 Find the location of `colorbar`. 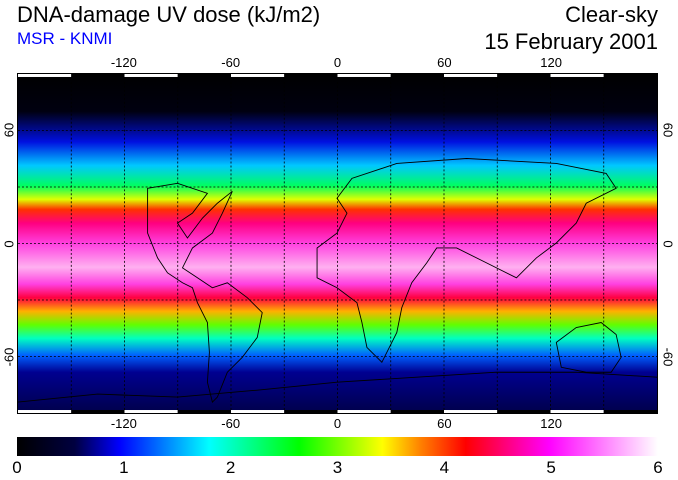

colorbar is located at coordinates (337, 446).